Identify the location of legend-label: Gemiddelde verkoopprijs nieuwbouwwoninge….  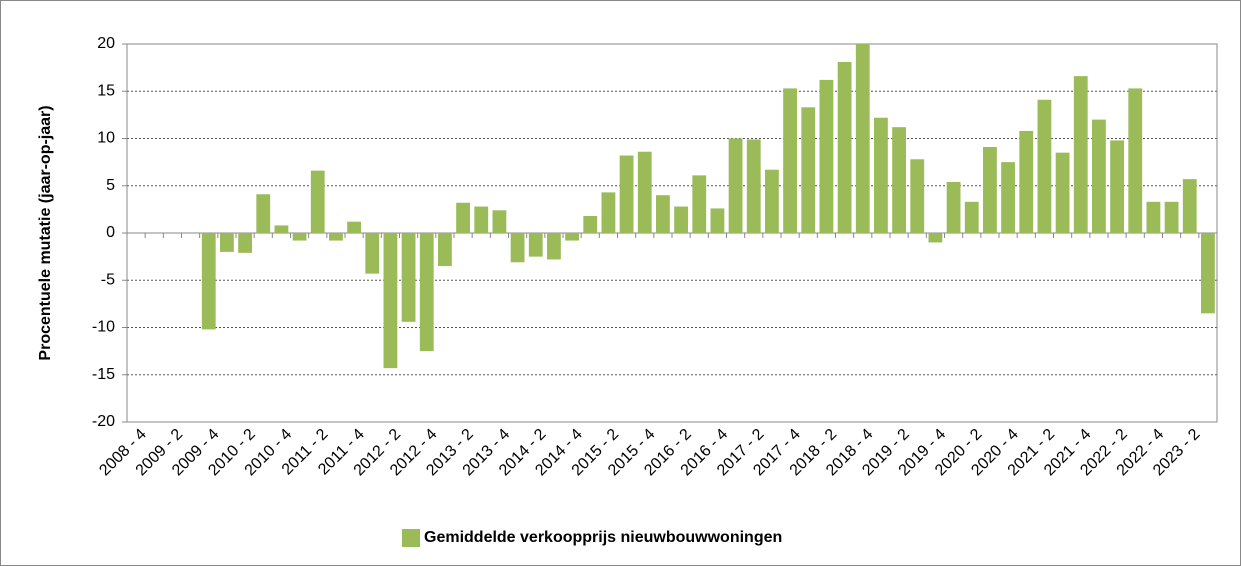
(603, 537).